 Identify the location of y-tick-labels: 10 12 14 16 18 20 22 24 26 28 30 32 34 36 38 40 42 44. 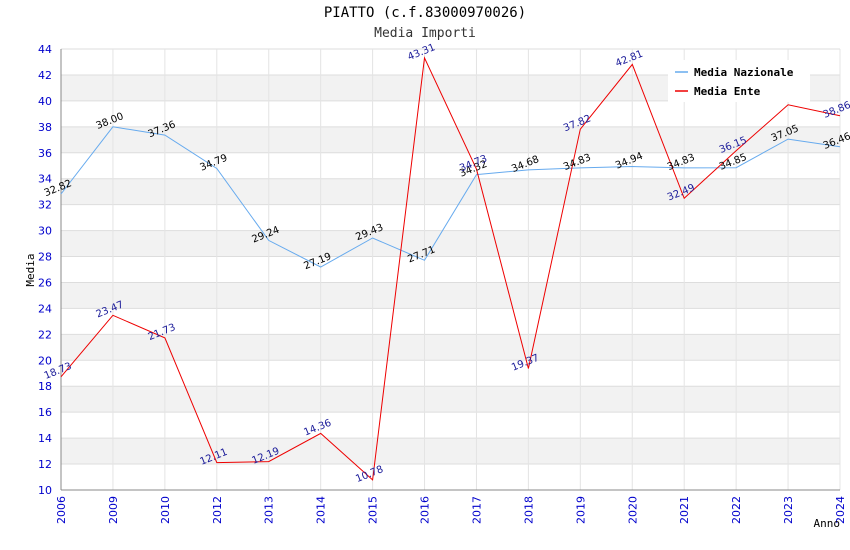
(45, 270).